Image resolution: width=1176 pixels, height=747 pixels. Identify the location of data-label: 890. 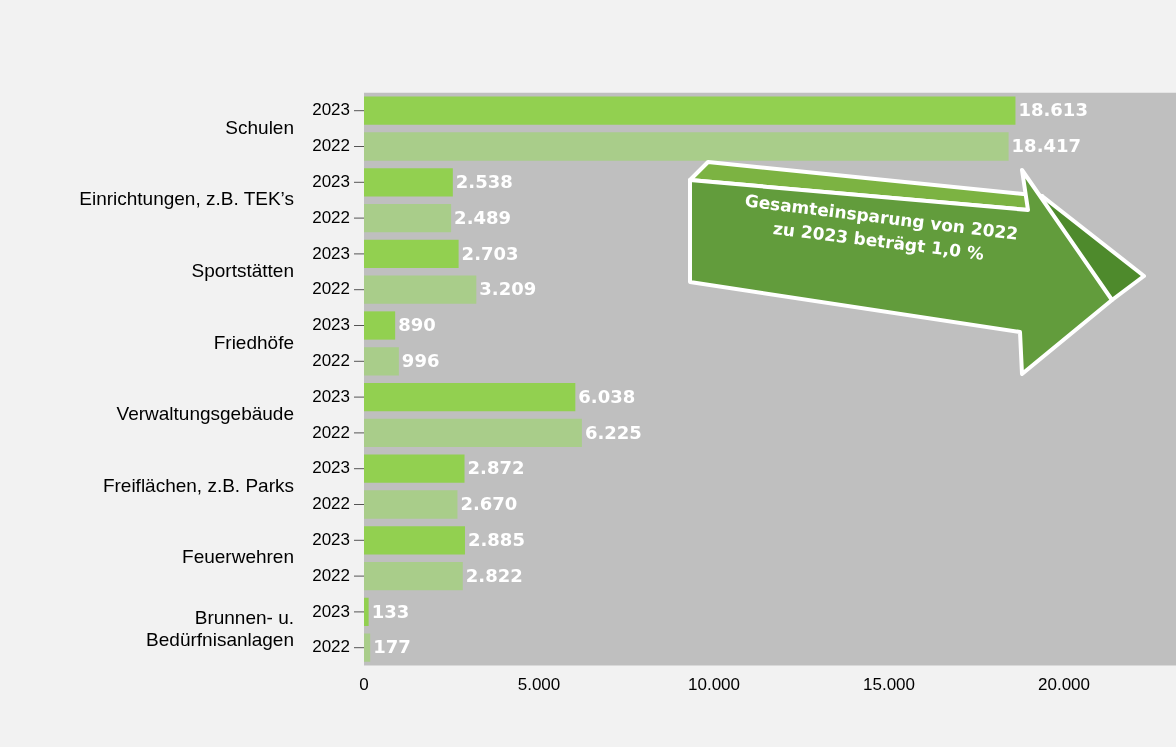
(417, 325).